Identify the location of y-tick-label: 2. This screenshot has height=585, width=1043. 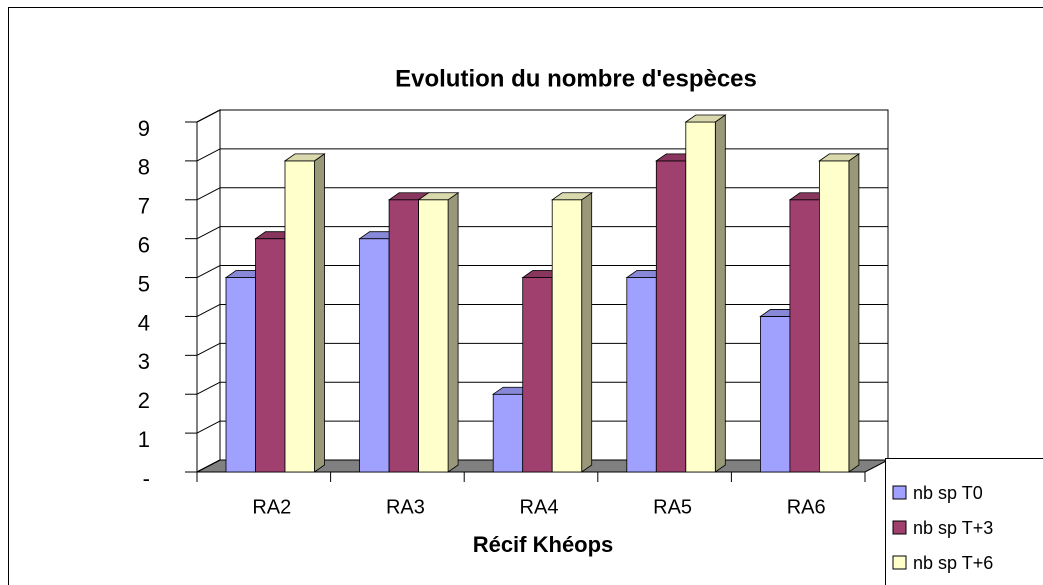
(144, 400).